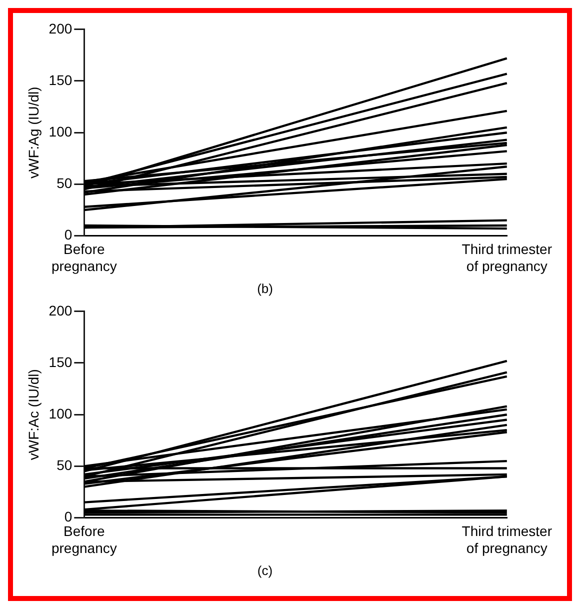 This screenshot has height=609, width=580. Describe the element at coordinates (33, 132) in the screenshot. I see `y-axis-title: vWF:Ag (IU/dl)` at that location.